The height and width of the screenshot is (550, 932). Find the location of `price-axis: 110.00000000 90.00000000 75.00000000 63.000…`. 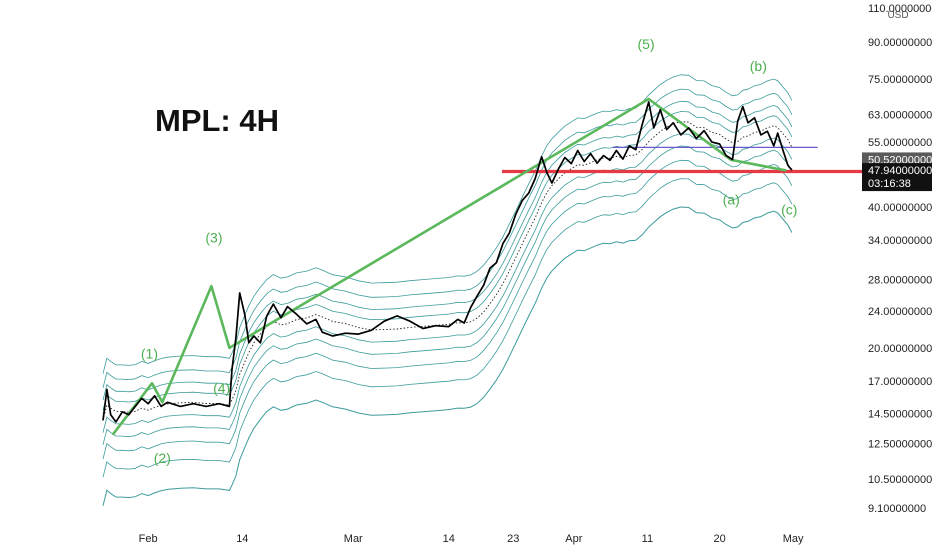

price-axis: 110.00000000 90.00000000 75.00000000 63.000… is located at coordinates (900, 259).